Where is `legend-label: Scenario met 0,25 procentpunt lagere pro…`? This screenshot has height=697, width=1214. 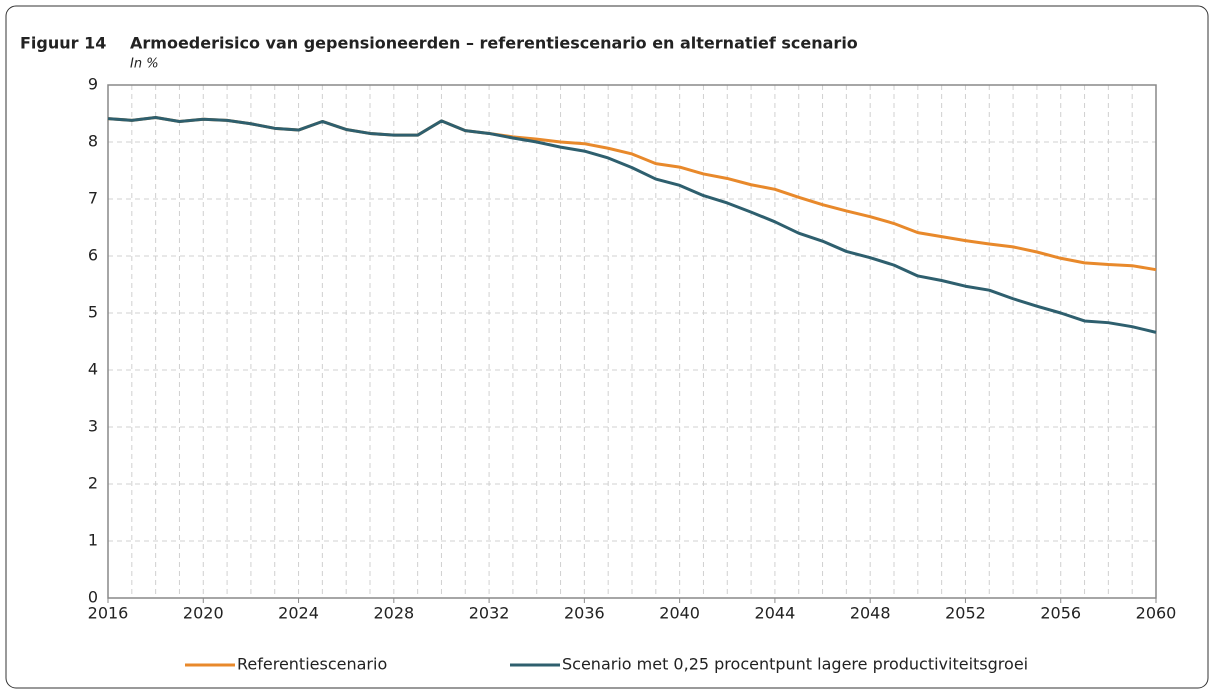
legend-label: Scenario met 0,25 procentpunt lagere pro… is located at coordinates (795, 664).